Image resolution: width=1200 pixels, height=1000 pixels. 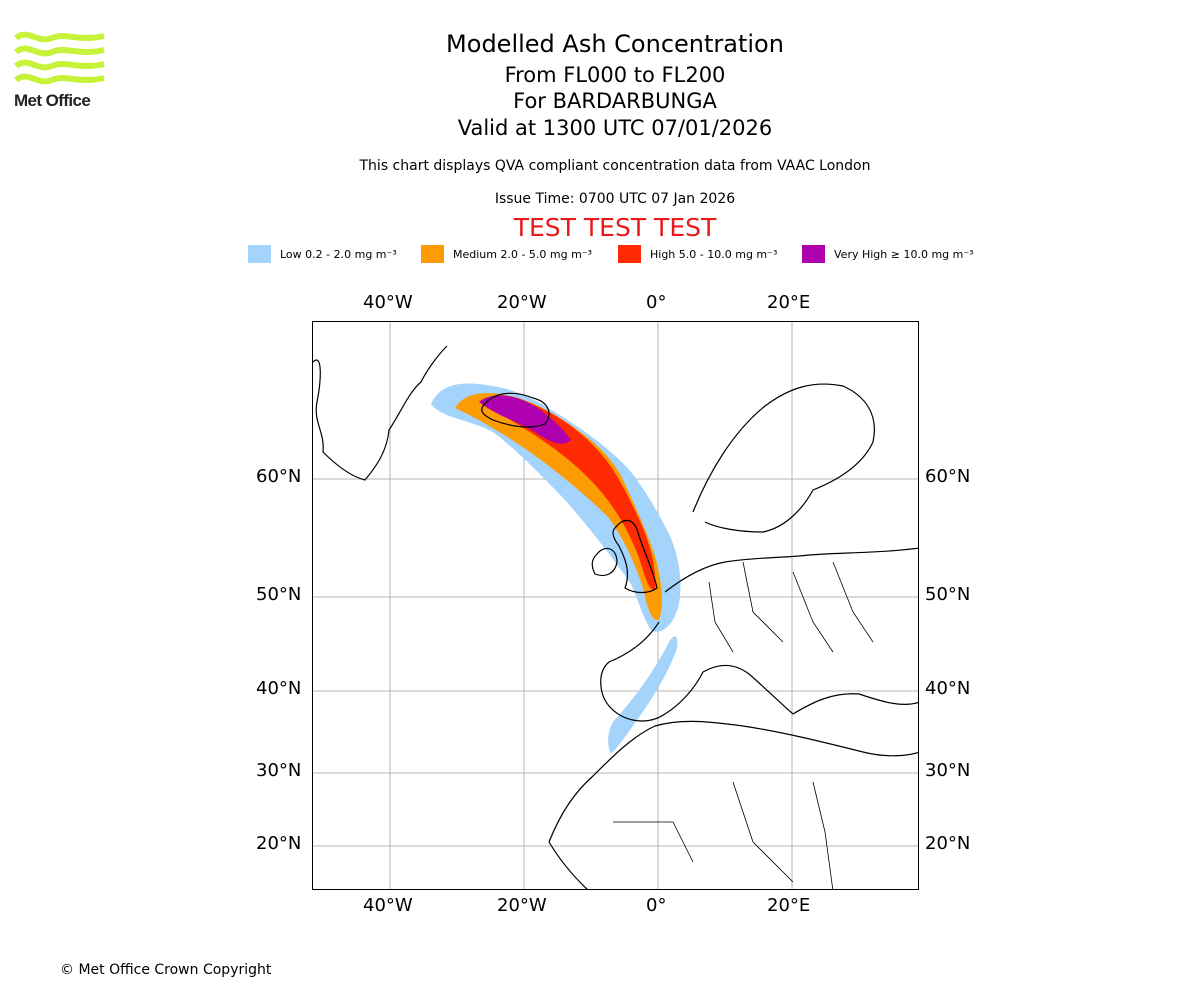 What do you see at coordinates (615, 101) in the screenshot?
I see `volcano-name: For BARDARBUNGA` at bounding box center [615, 101].